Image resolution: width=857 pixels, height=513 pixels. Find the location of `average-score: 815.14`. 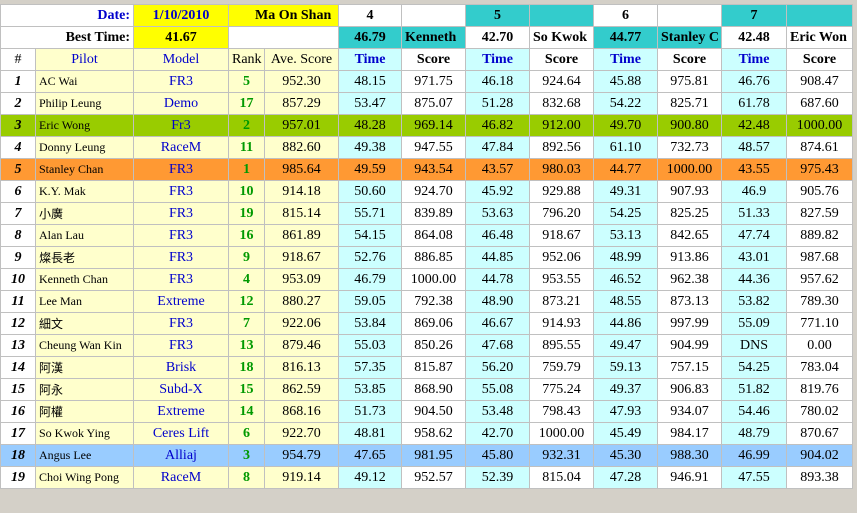

average-score: 815.14 is located at coordinates (301, 213).